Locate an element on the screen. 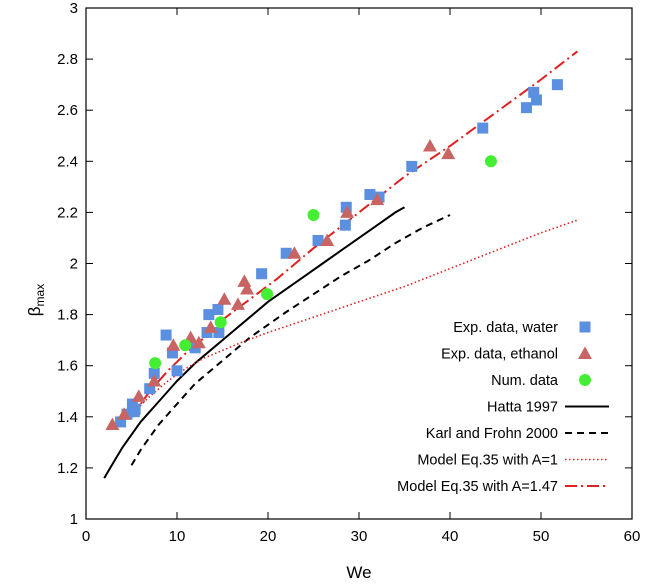 The height and width of the screenshot is (585, 654). x-tick-label: 50 is located at coordinates (541, 536).